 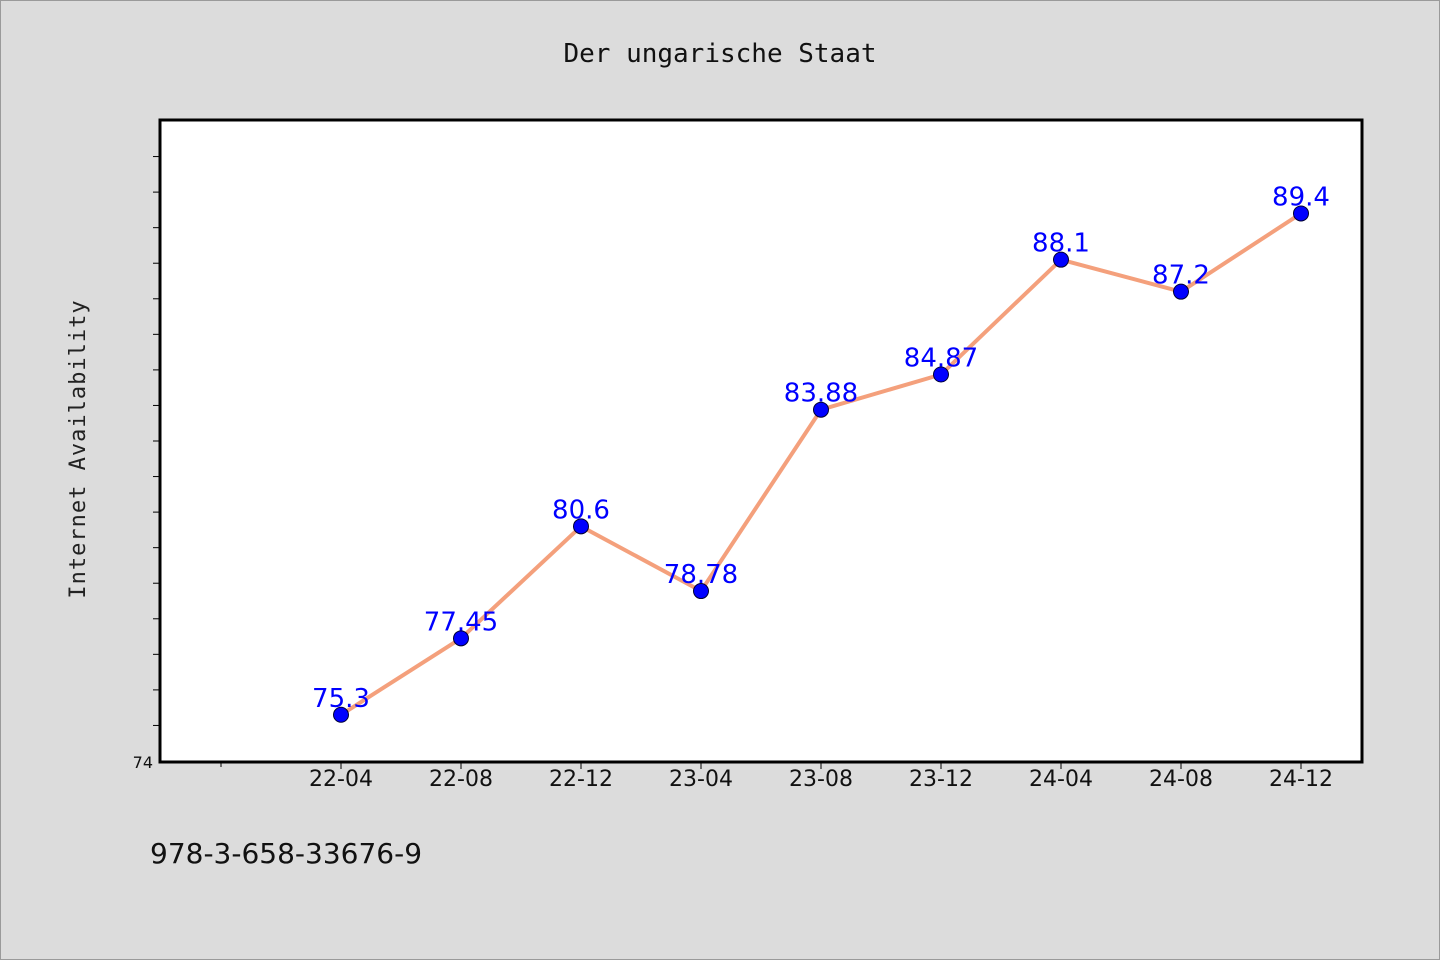 I want to click on data-label: 84.87, so click(x=941, y=359).